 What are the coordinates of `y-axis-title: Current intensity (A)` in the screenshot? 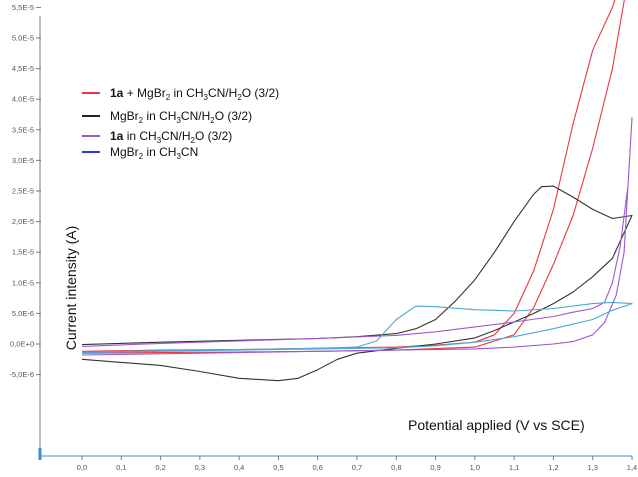 It's located at (71, 288).